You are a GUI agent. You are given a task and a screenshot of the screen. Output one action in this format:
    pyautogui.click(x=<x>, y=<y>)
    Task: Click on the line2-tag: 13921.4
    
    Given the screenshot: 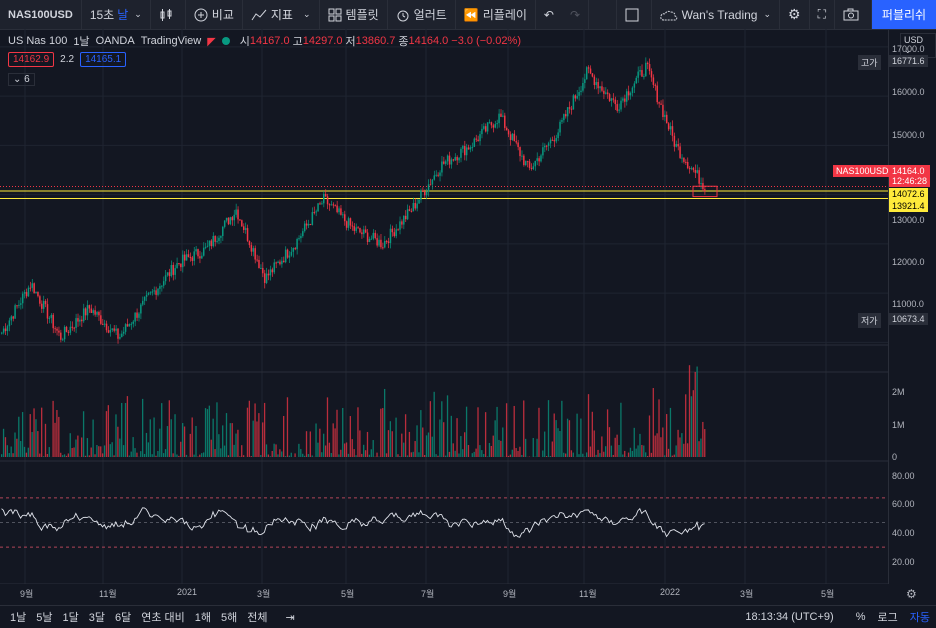 What is the action you would take?
    pyautogui.click(x=908, y=206)
    